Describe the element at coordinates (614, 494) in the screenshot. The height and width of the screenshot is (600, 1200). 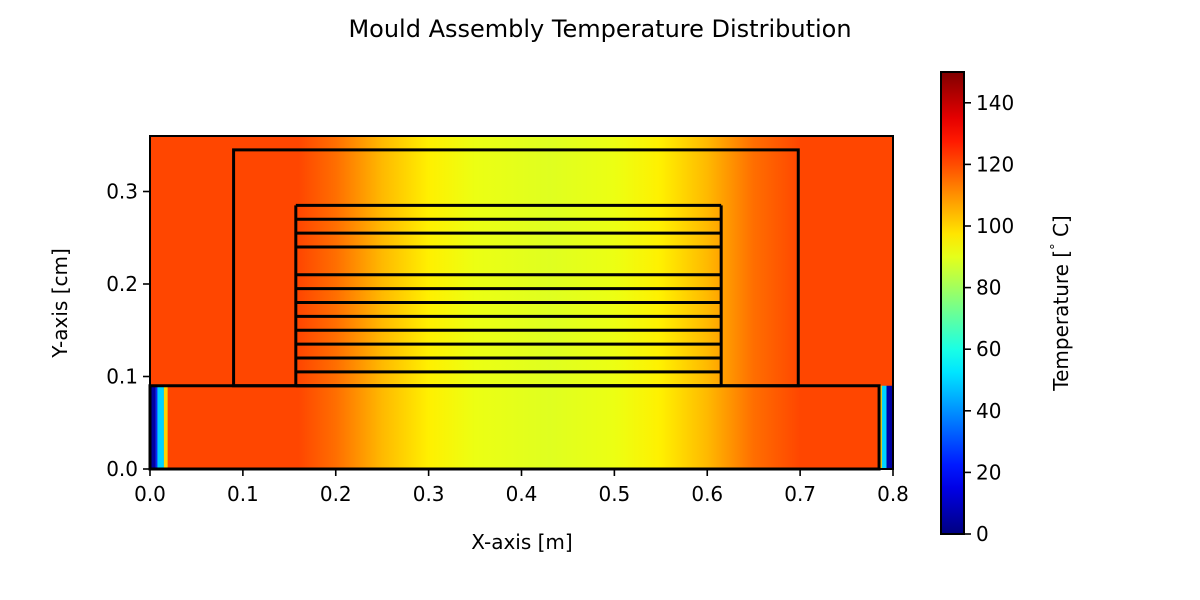
I see `x-tick-label: 0.5` at that location.